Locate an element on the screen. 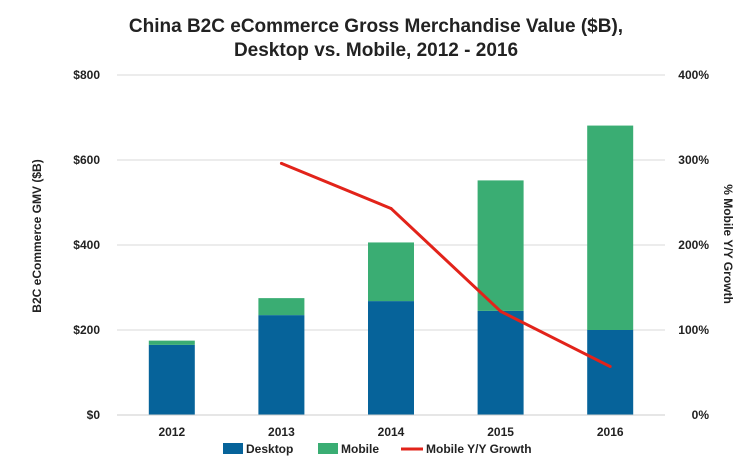  x-tick-label: 2013 is located at coordinates (281, 432).